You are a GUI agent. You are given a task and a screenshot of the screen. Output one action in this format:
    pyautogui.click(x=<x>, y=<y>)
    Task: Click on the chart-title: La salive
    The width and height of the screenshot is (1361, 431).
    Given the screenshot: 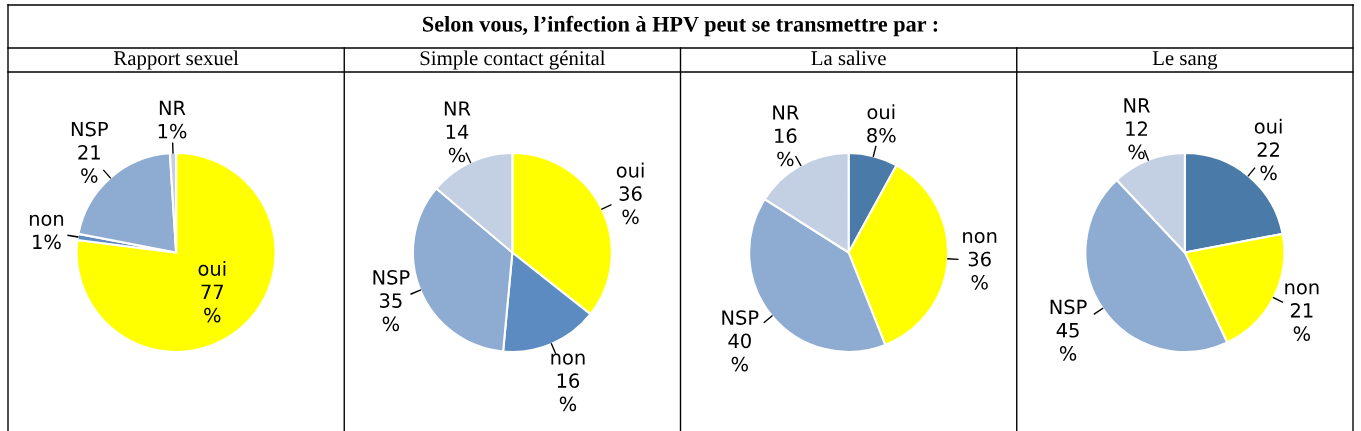 What is the action you would take?
    pyautogui.click(x=848, y=58)
    